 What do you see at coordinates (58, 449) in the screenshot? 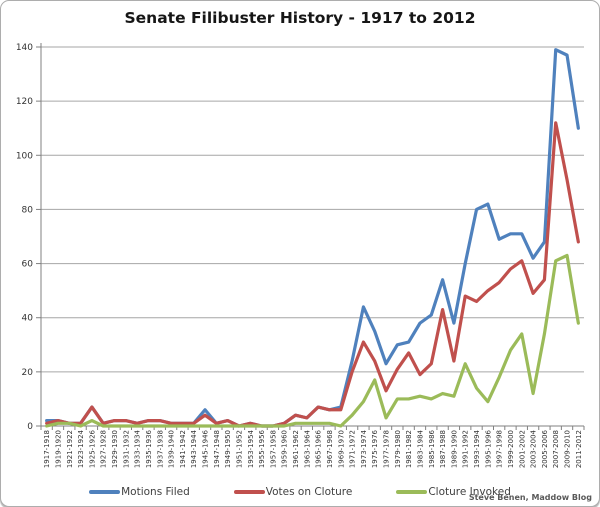
I see `svg-text: 1919-1920` at bounding box center [58, 449].